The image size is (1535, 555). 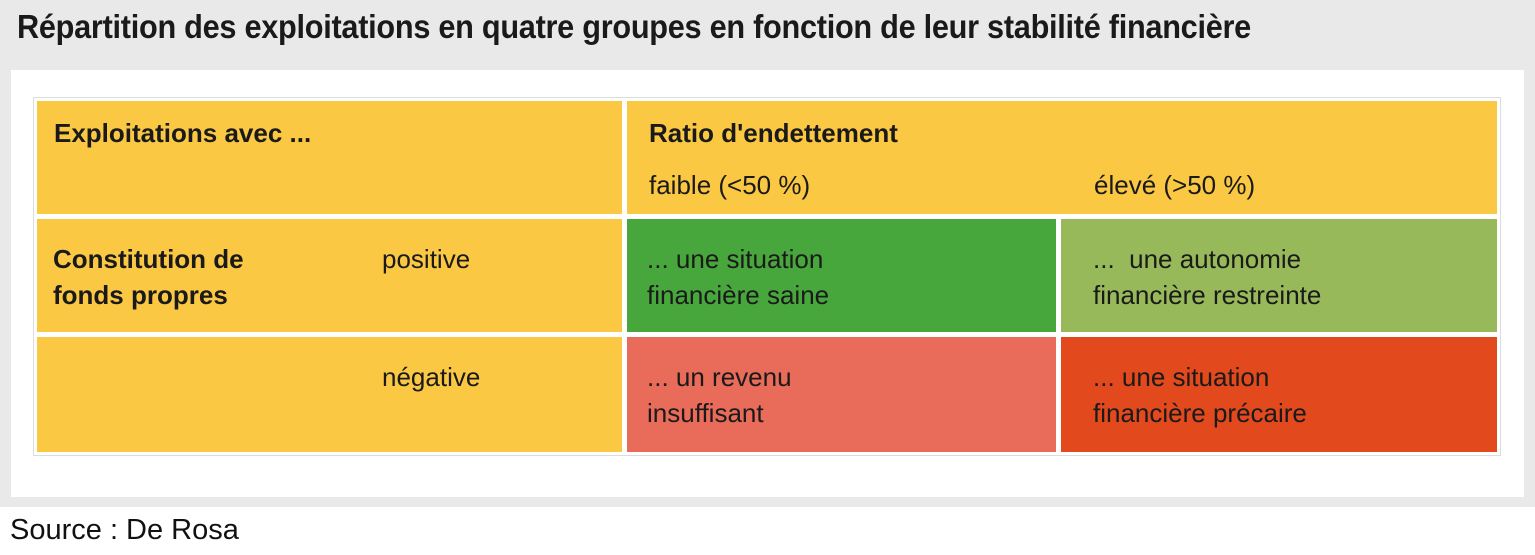 What do you see at coordinates (1062, 185) in the screenshot?
I see `ratio-levels: faible (<50 %) élevé (>50 %)` at bounding box center [1062, 185].